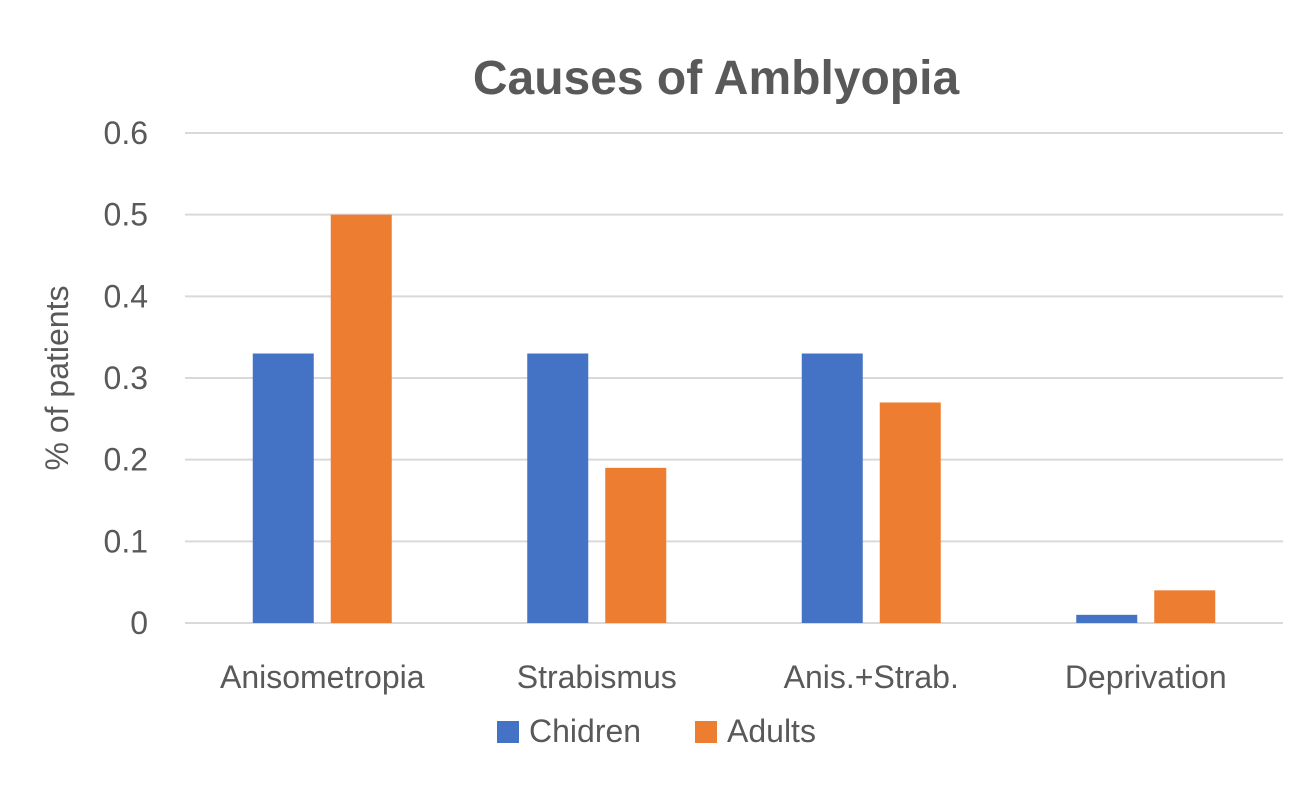 The image size is (1313, 797). Describe the element at coordinates (126, 460) in the screenshot. I see `y-tick-label: 0.2` at that location.